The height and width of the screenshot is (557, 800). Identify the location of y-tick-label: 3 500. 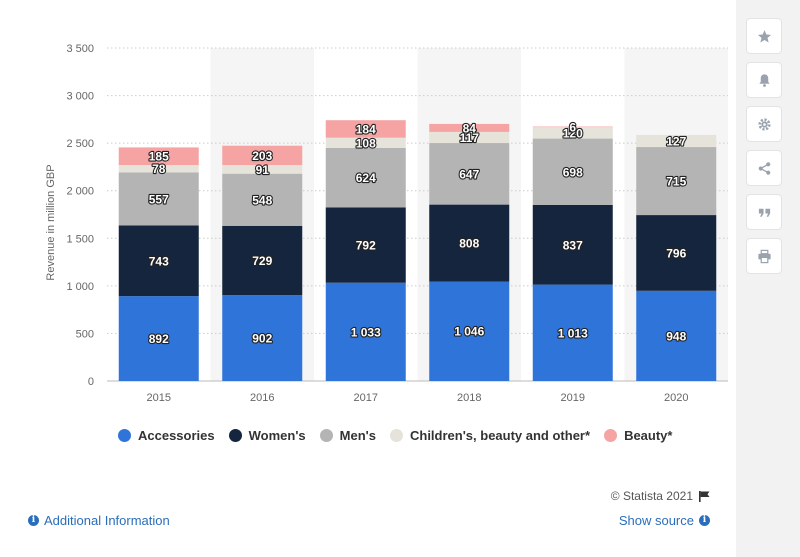
(80, 49).